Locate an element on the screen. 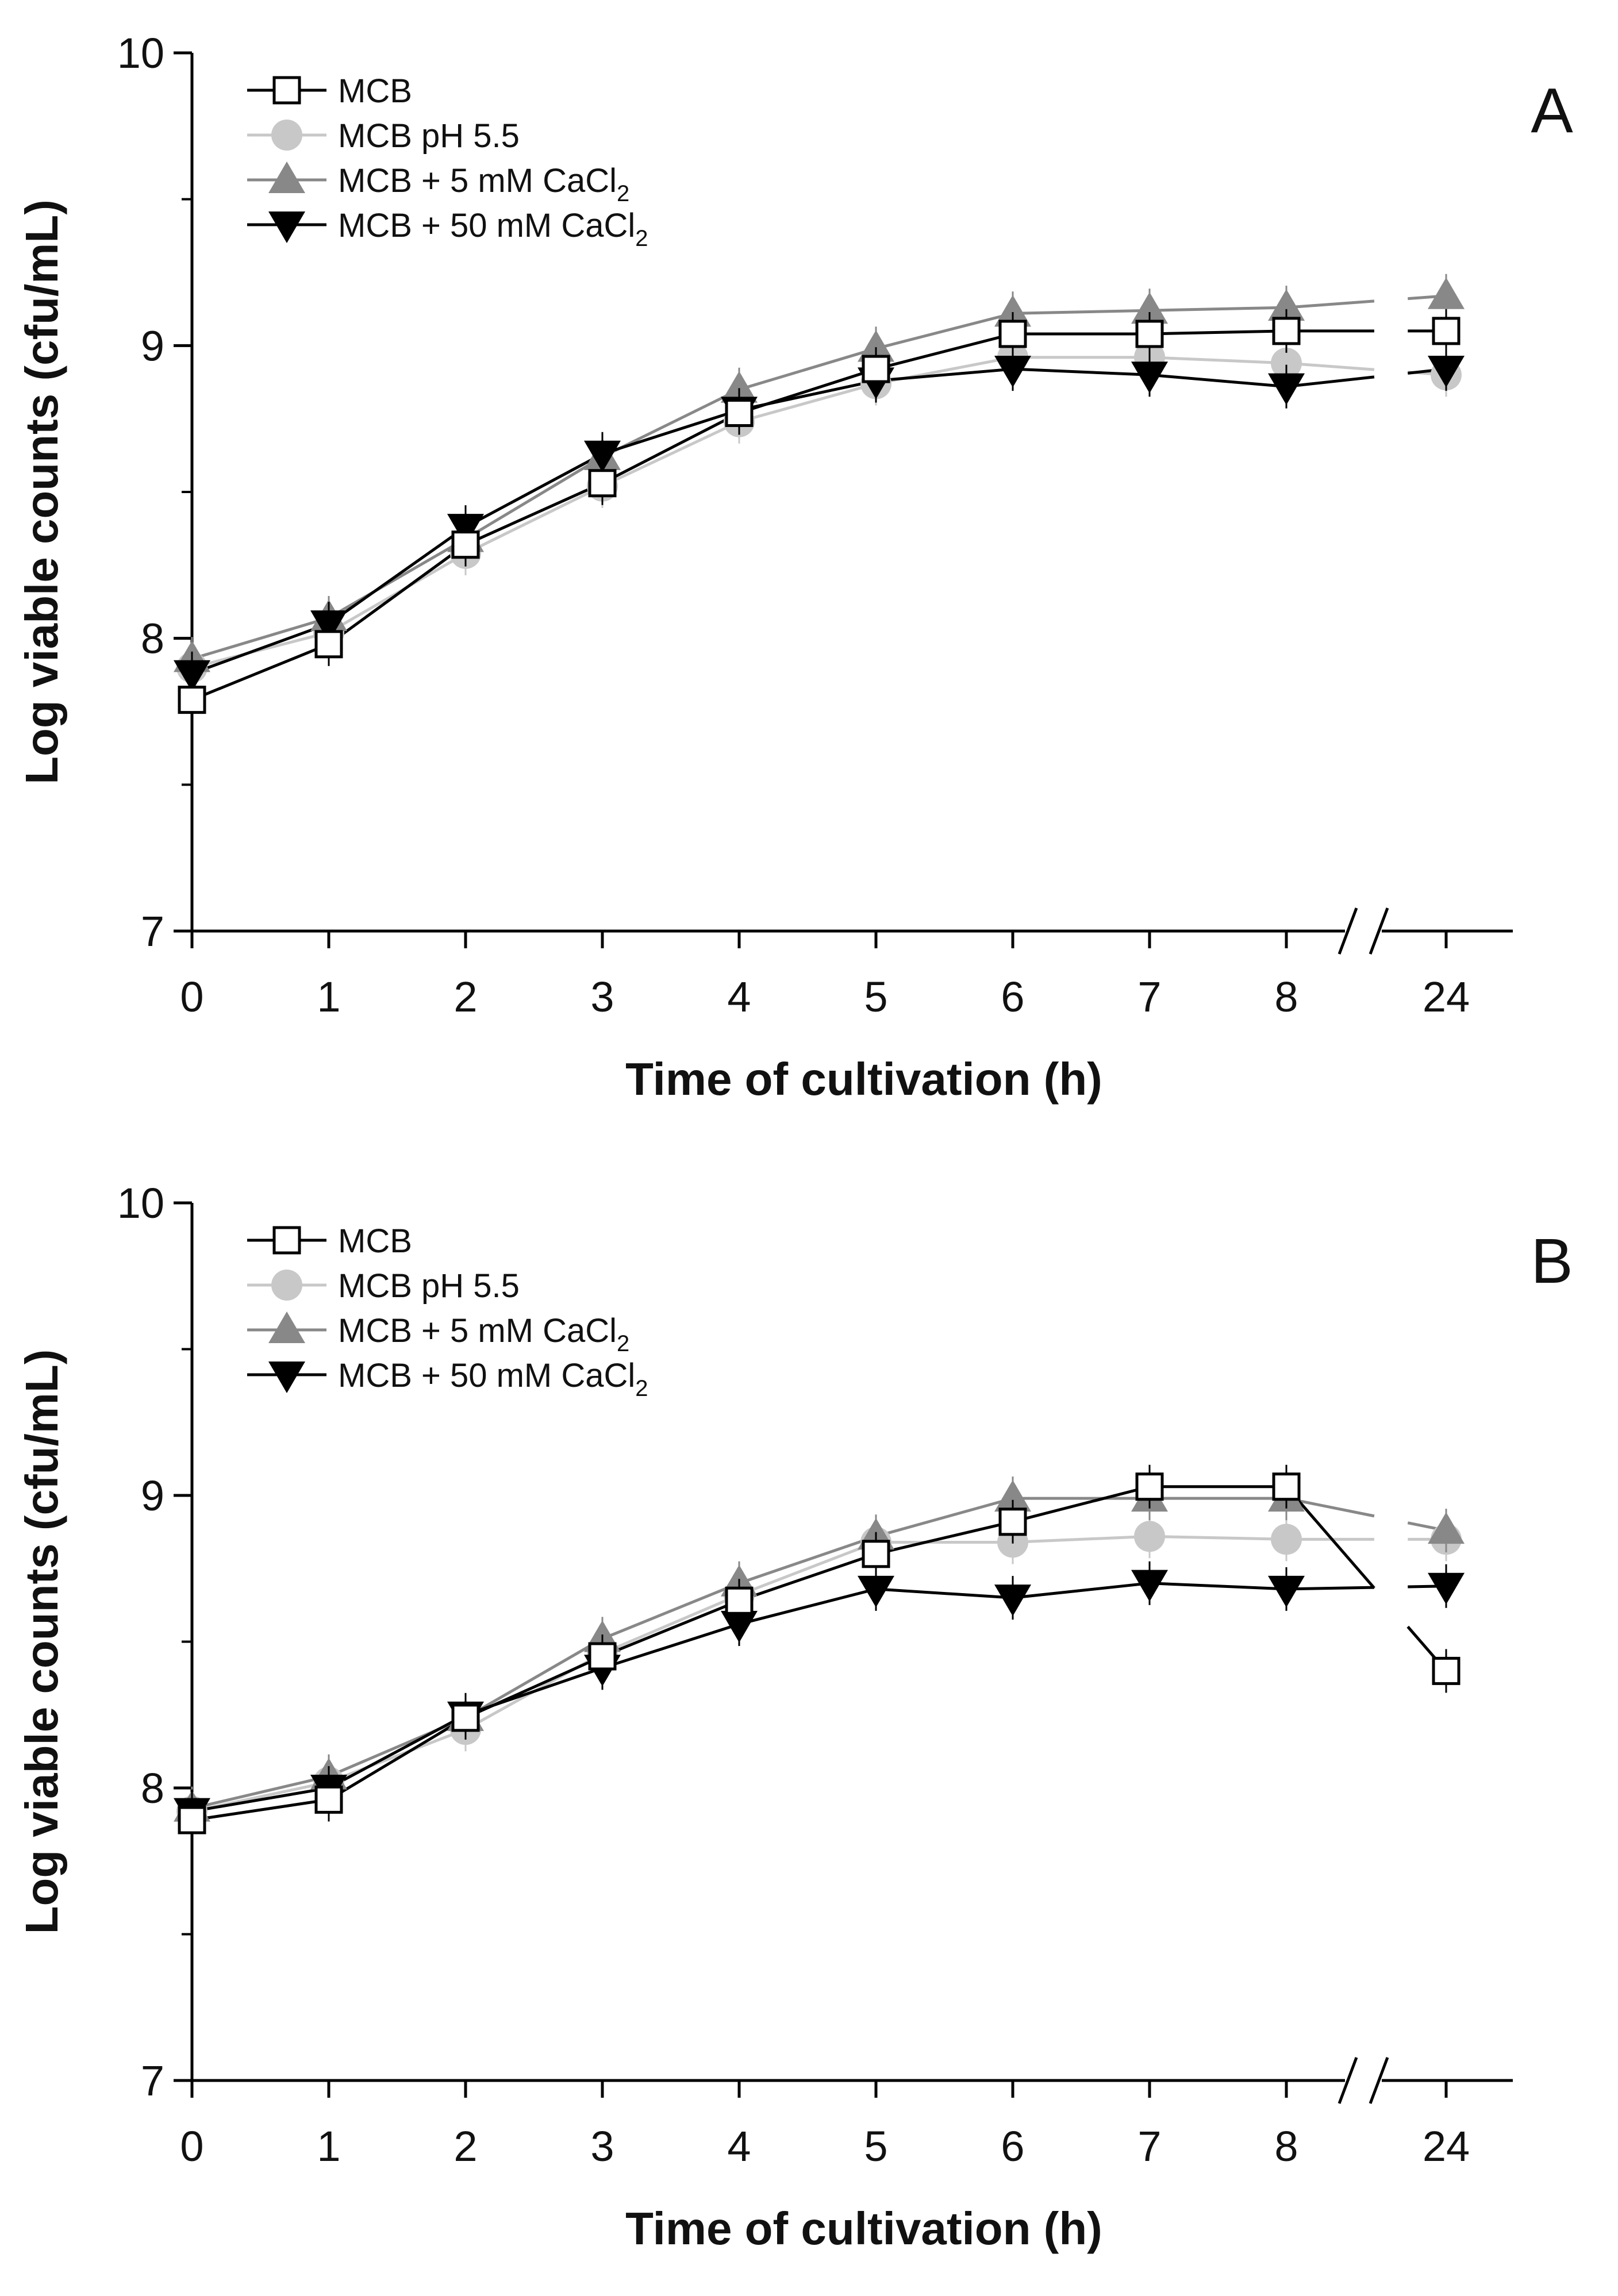  legend-label: MCB is located at coordinates (375, 1241).